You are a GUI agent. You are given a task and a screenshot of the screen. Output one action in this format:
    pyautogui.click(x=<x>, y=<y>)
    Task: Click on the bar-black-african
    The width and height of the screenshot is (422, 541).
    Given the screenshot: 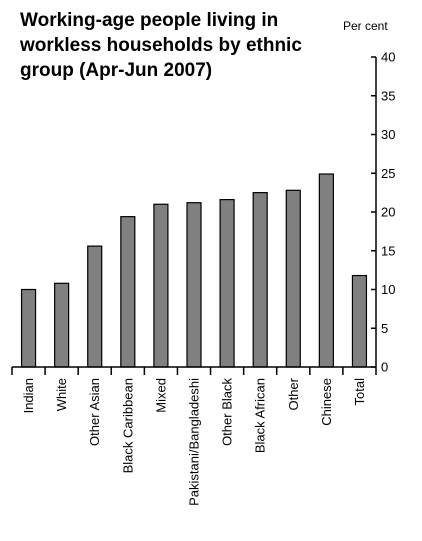 What is the action you would take?
    pyautogui.click(x=260, y=280)
    